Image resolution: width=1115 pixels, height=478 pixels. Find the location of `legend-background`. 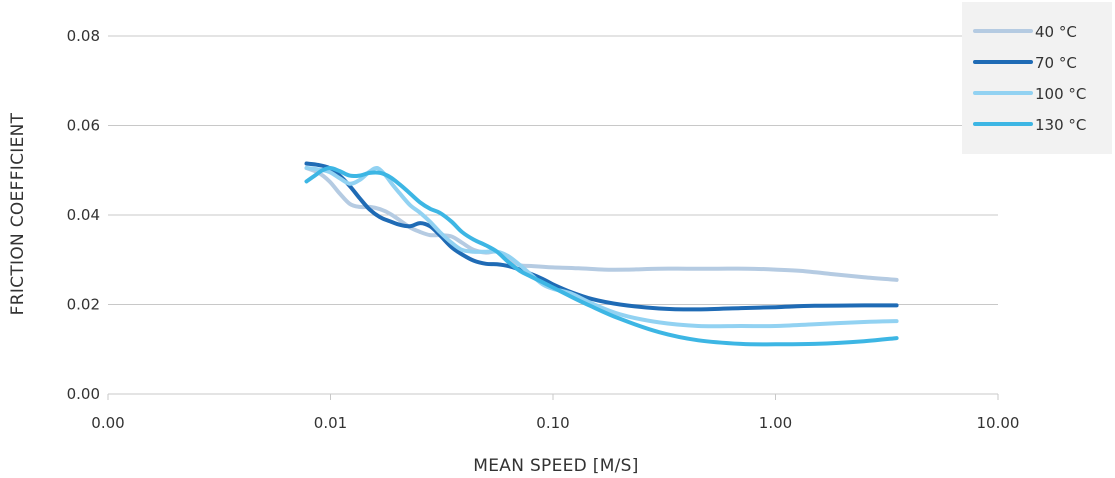

legend-background is located at coordinates (1037, 78).